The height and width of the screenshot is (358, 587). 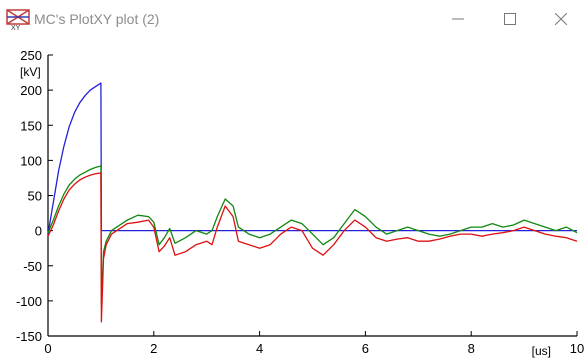 What do you see at coordinates (32, 266) in the screenshot?
I see `y-tick-label: -50` at bounding box center [32, 266].